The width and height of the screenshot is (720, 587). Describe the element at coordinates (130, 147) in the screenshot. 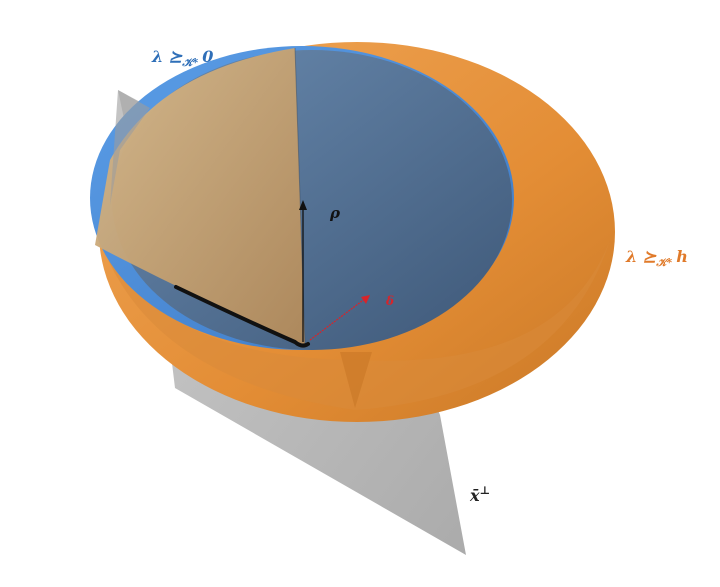

I see `orthogonal-plane-top` at that location.